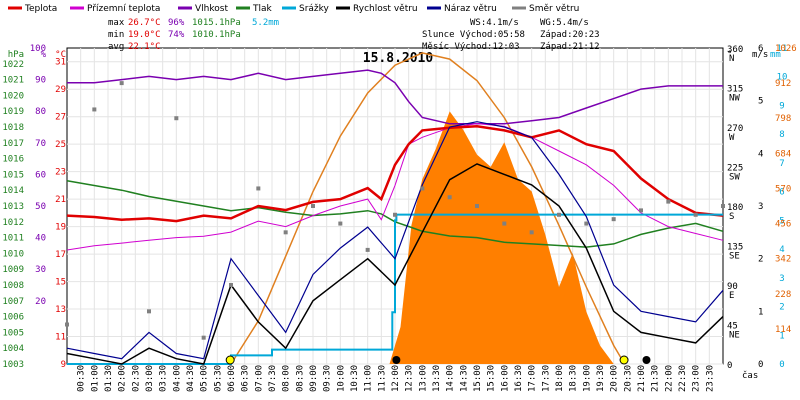  What do you see at coordinates (60, 338) in the screenshot?
I see `tick-temp: 11` at bounding box center [60, 338].